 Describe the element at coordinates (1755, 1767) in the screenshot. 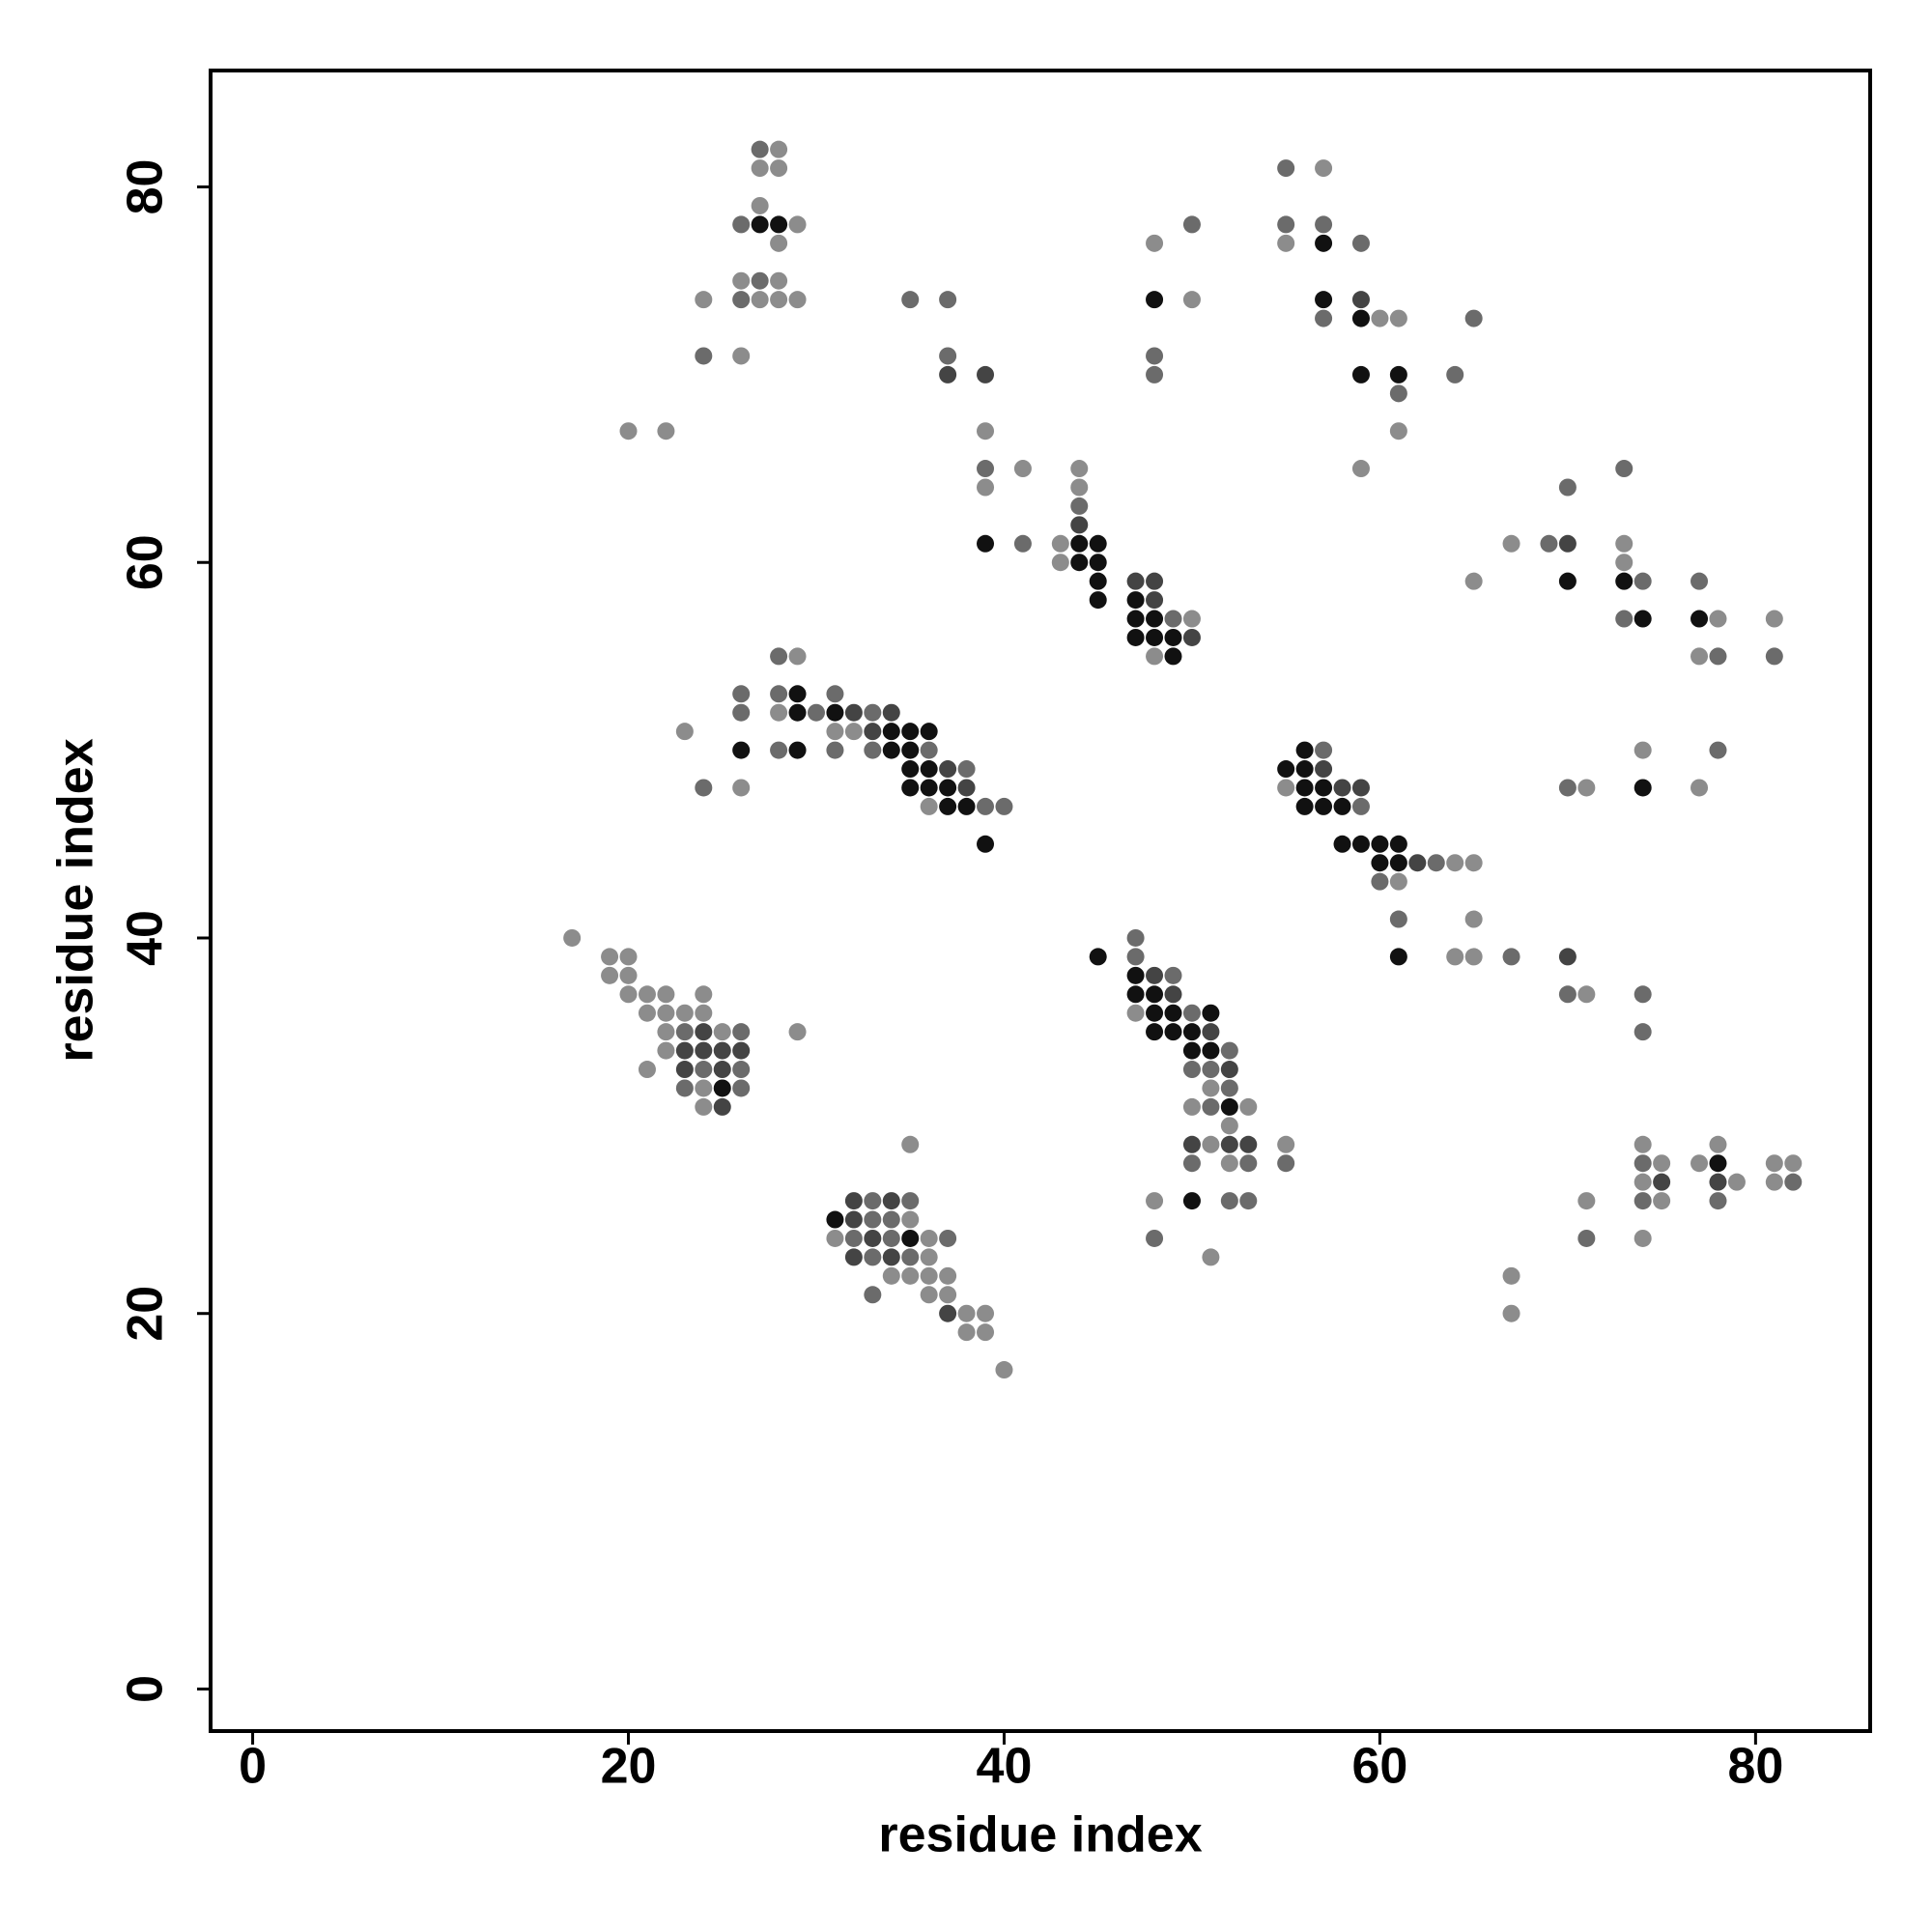

I see `x-tick-label: 80` at that location.